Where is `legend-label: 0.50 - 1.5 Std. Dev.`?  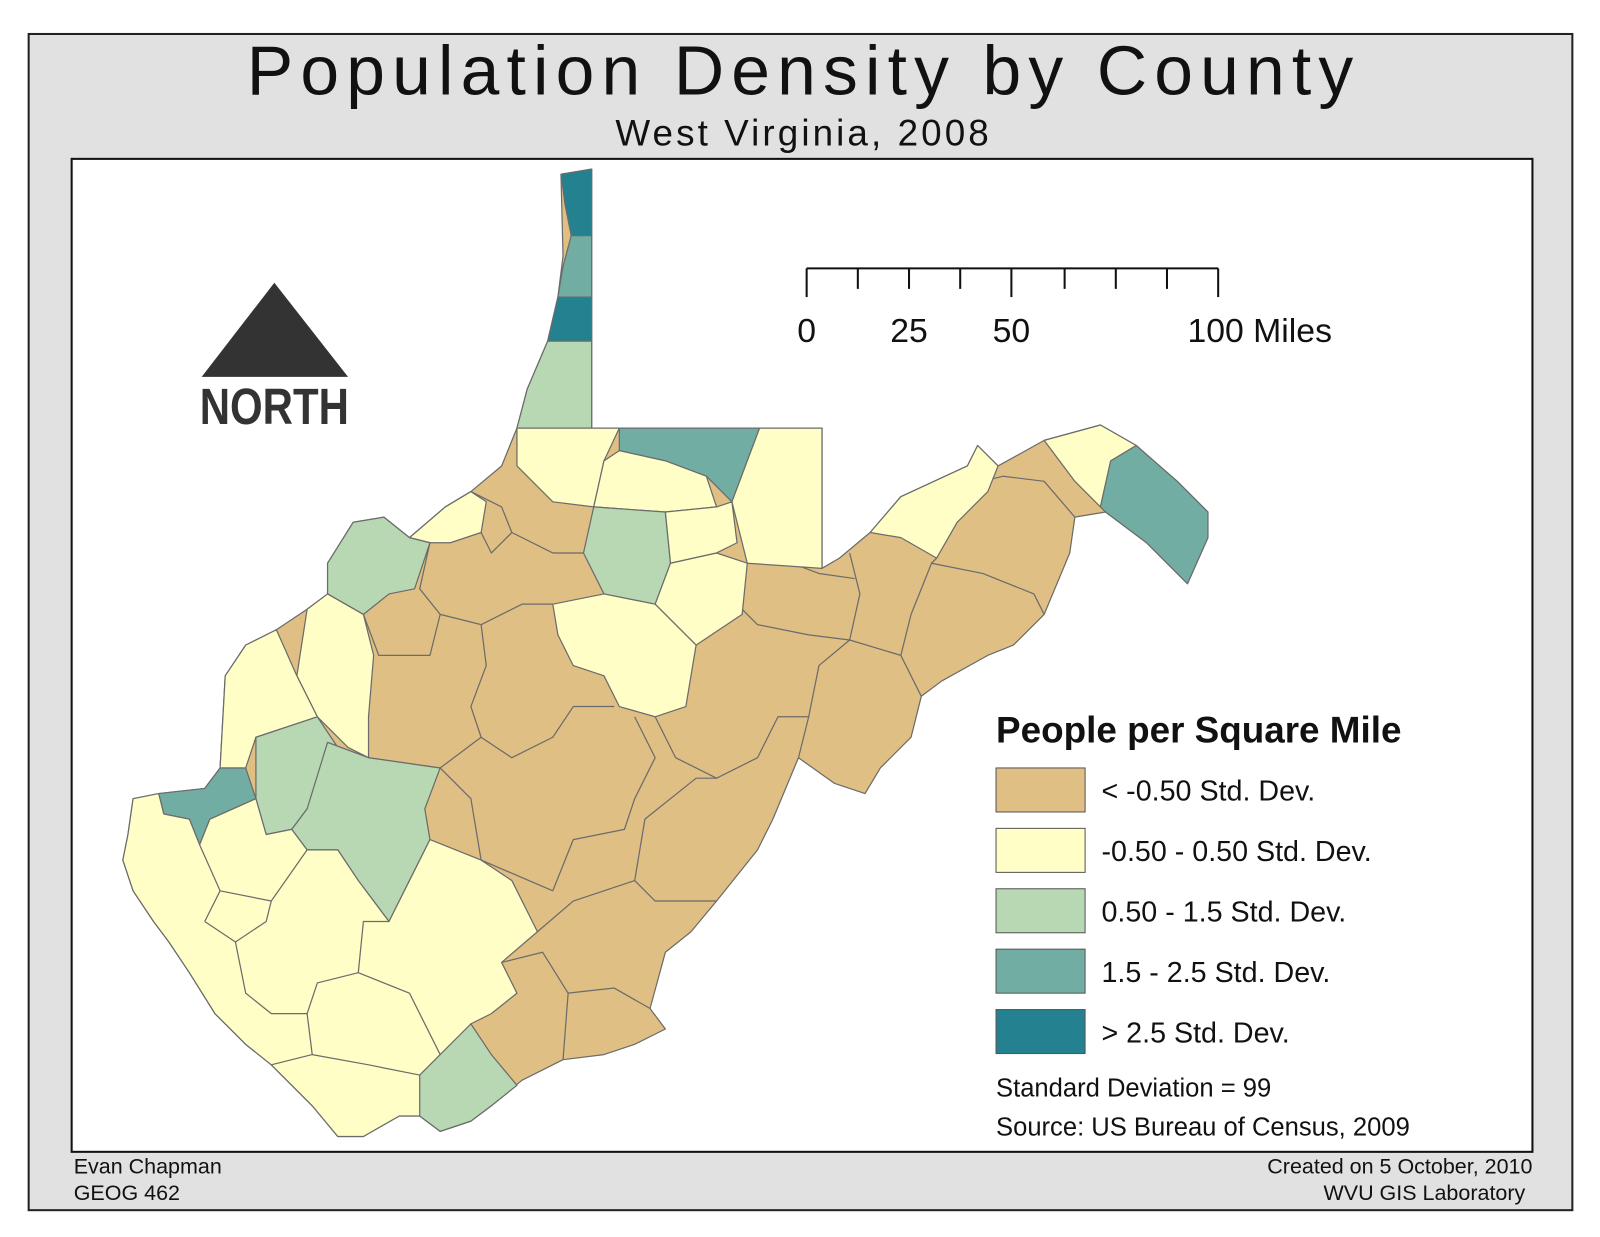
legend-label: 0.50 - 1.5 Std. Dev. is located at coordinates (1223, 913).